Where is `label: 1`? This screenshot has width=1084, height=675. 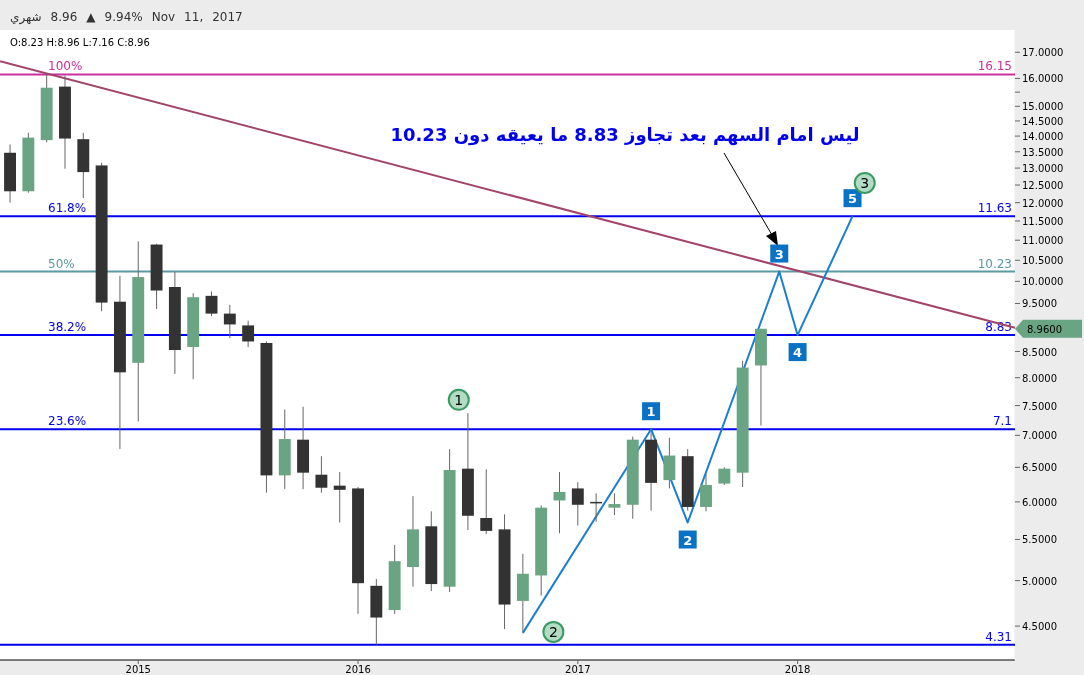
label: 1 is located at coordinates (651, 411).